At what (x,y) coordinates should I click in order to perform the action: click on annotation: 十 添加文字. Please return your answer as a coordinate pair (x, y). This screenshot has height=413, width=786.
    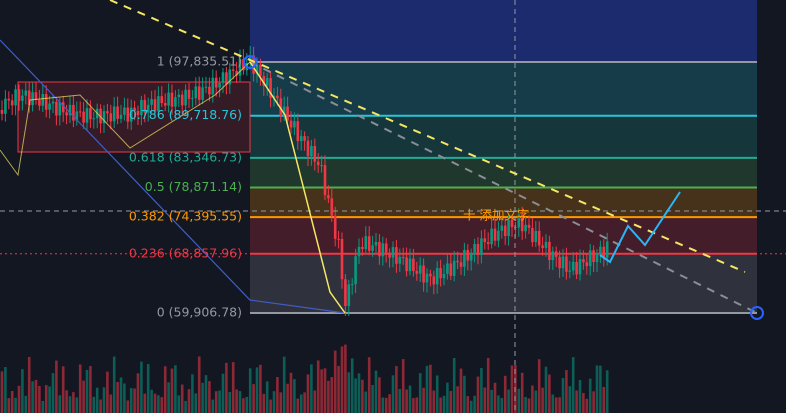
    Looking at the image, I should click on (496, 215).